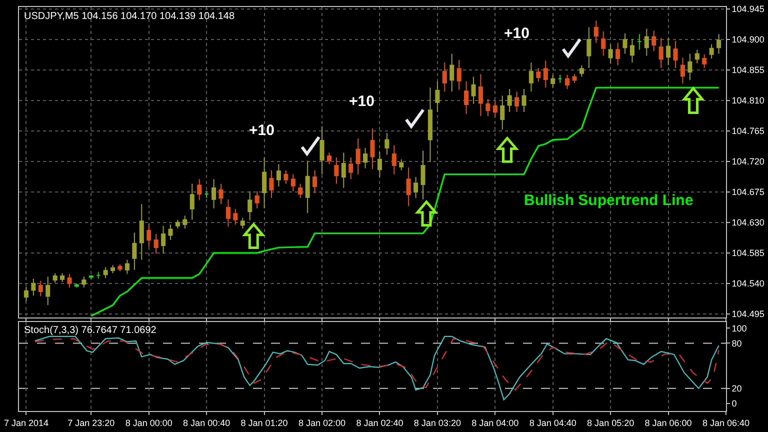  I want to click on chart-title: Stoch(7,3,3) 76.7647 71.0692, so click(90, 330).